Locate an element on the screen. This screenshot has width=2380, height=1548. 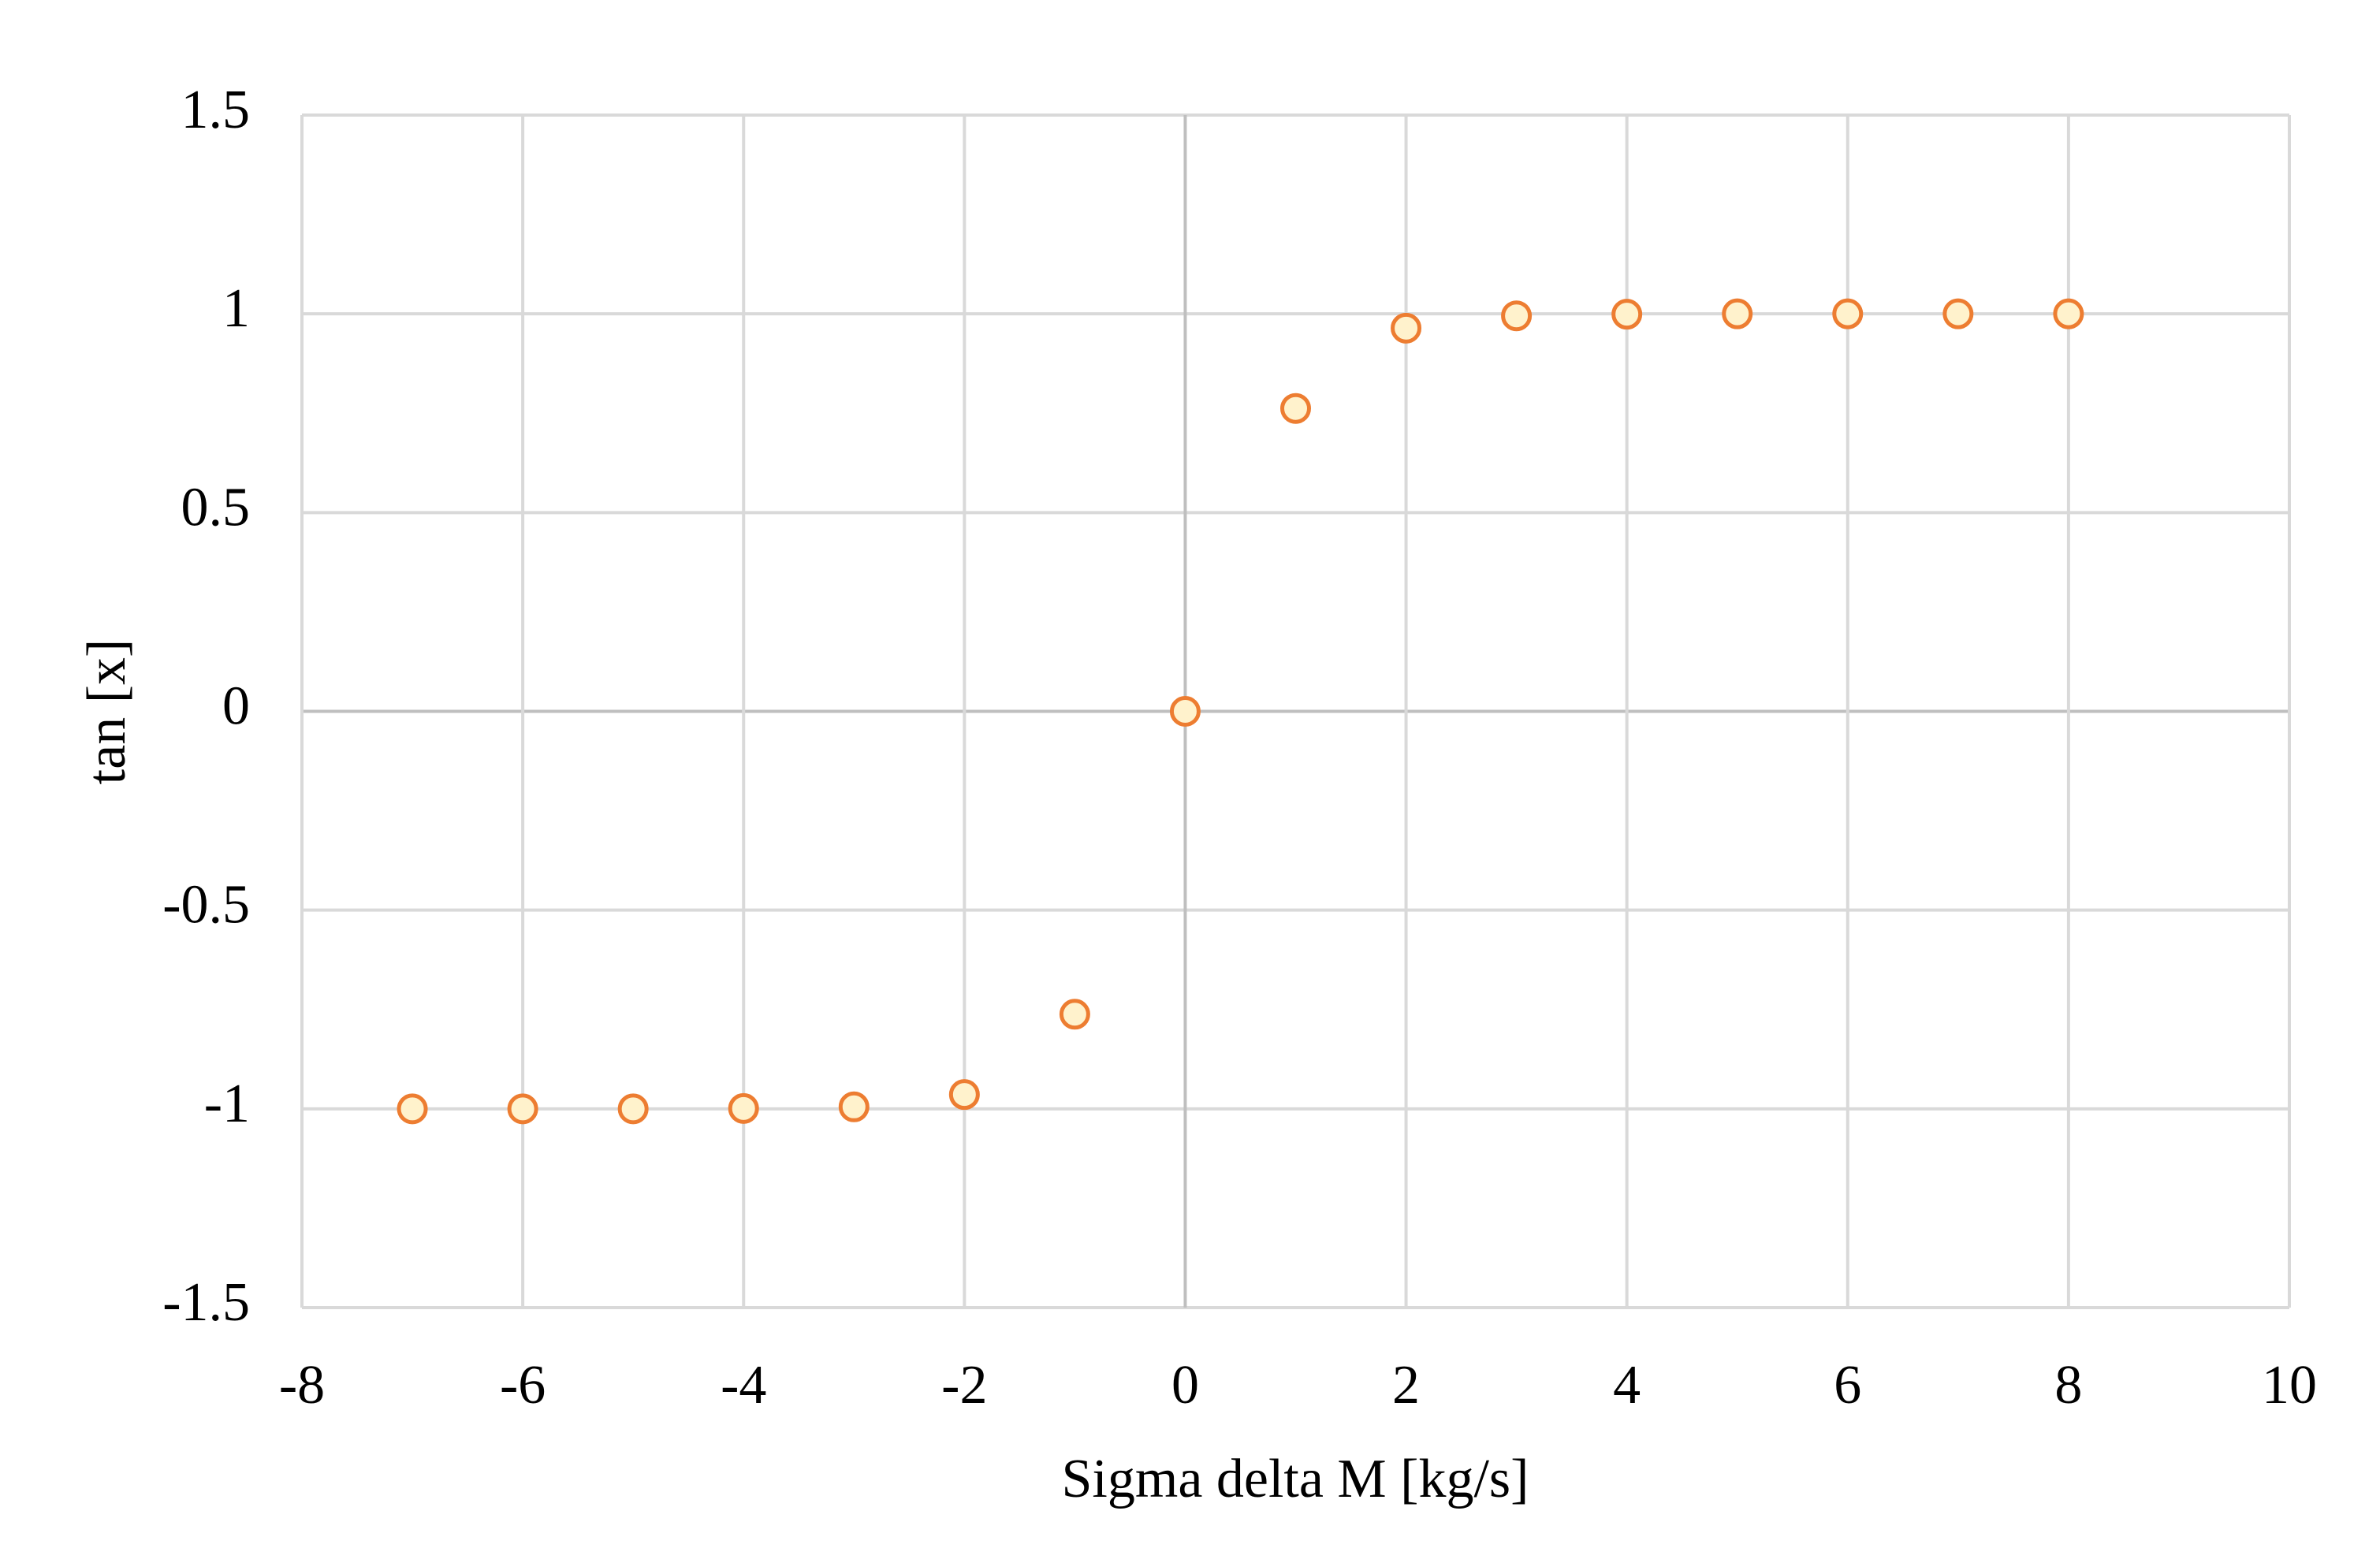
x-tick-label: 4 is located at coordinates (1627, 1385).